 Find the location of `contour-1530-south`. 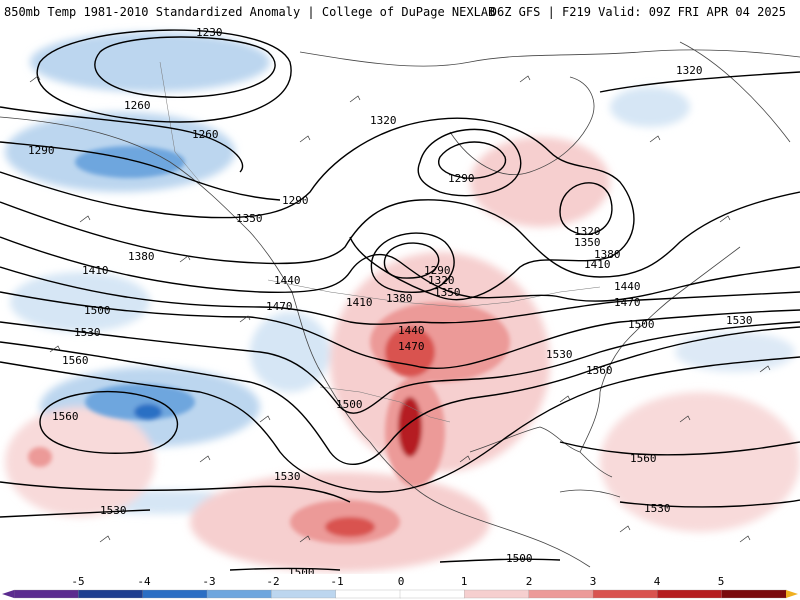

contour-1530-south is located at coordinates (175, 492).